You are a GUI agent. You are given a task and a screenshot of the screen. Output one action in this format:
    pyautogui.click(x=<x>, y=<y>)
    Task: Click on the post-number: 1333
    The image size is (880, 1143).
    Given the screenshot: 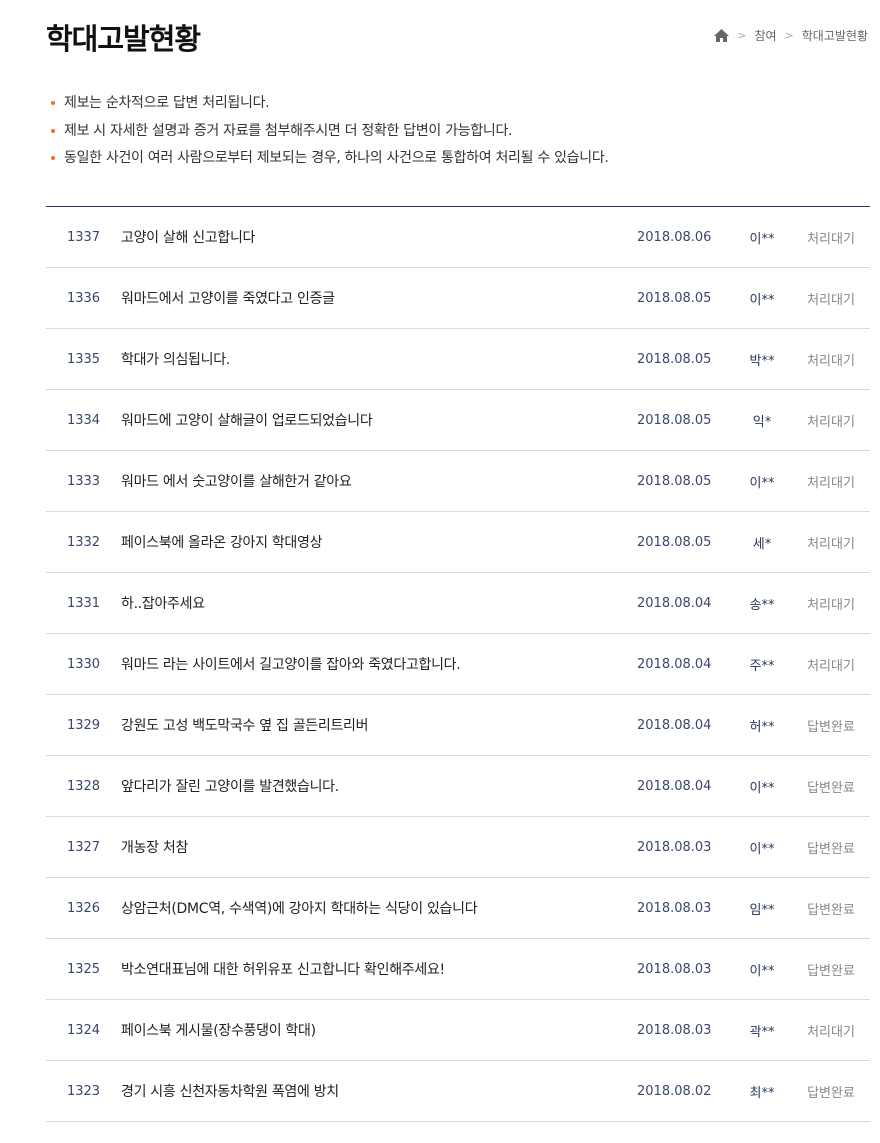 What is the action you would take?
    pyautogui.click(x=83, y=481)
    